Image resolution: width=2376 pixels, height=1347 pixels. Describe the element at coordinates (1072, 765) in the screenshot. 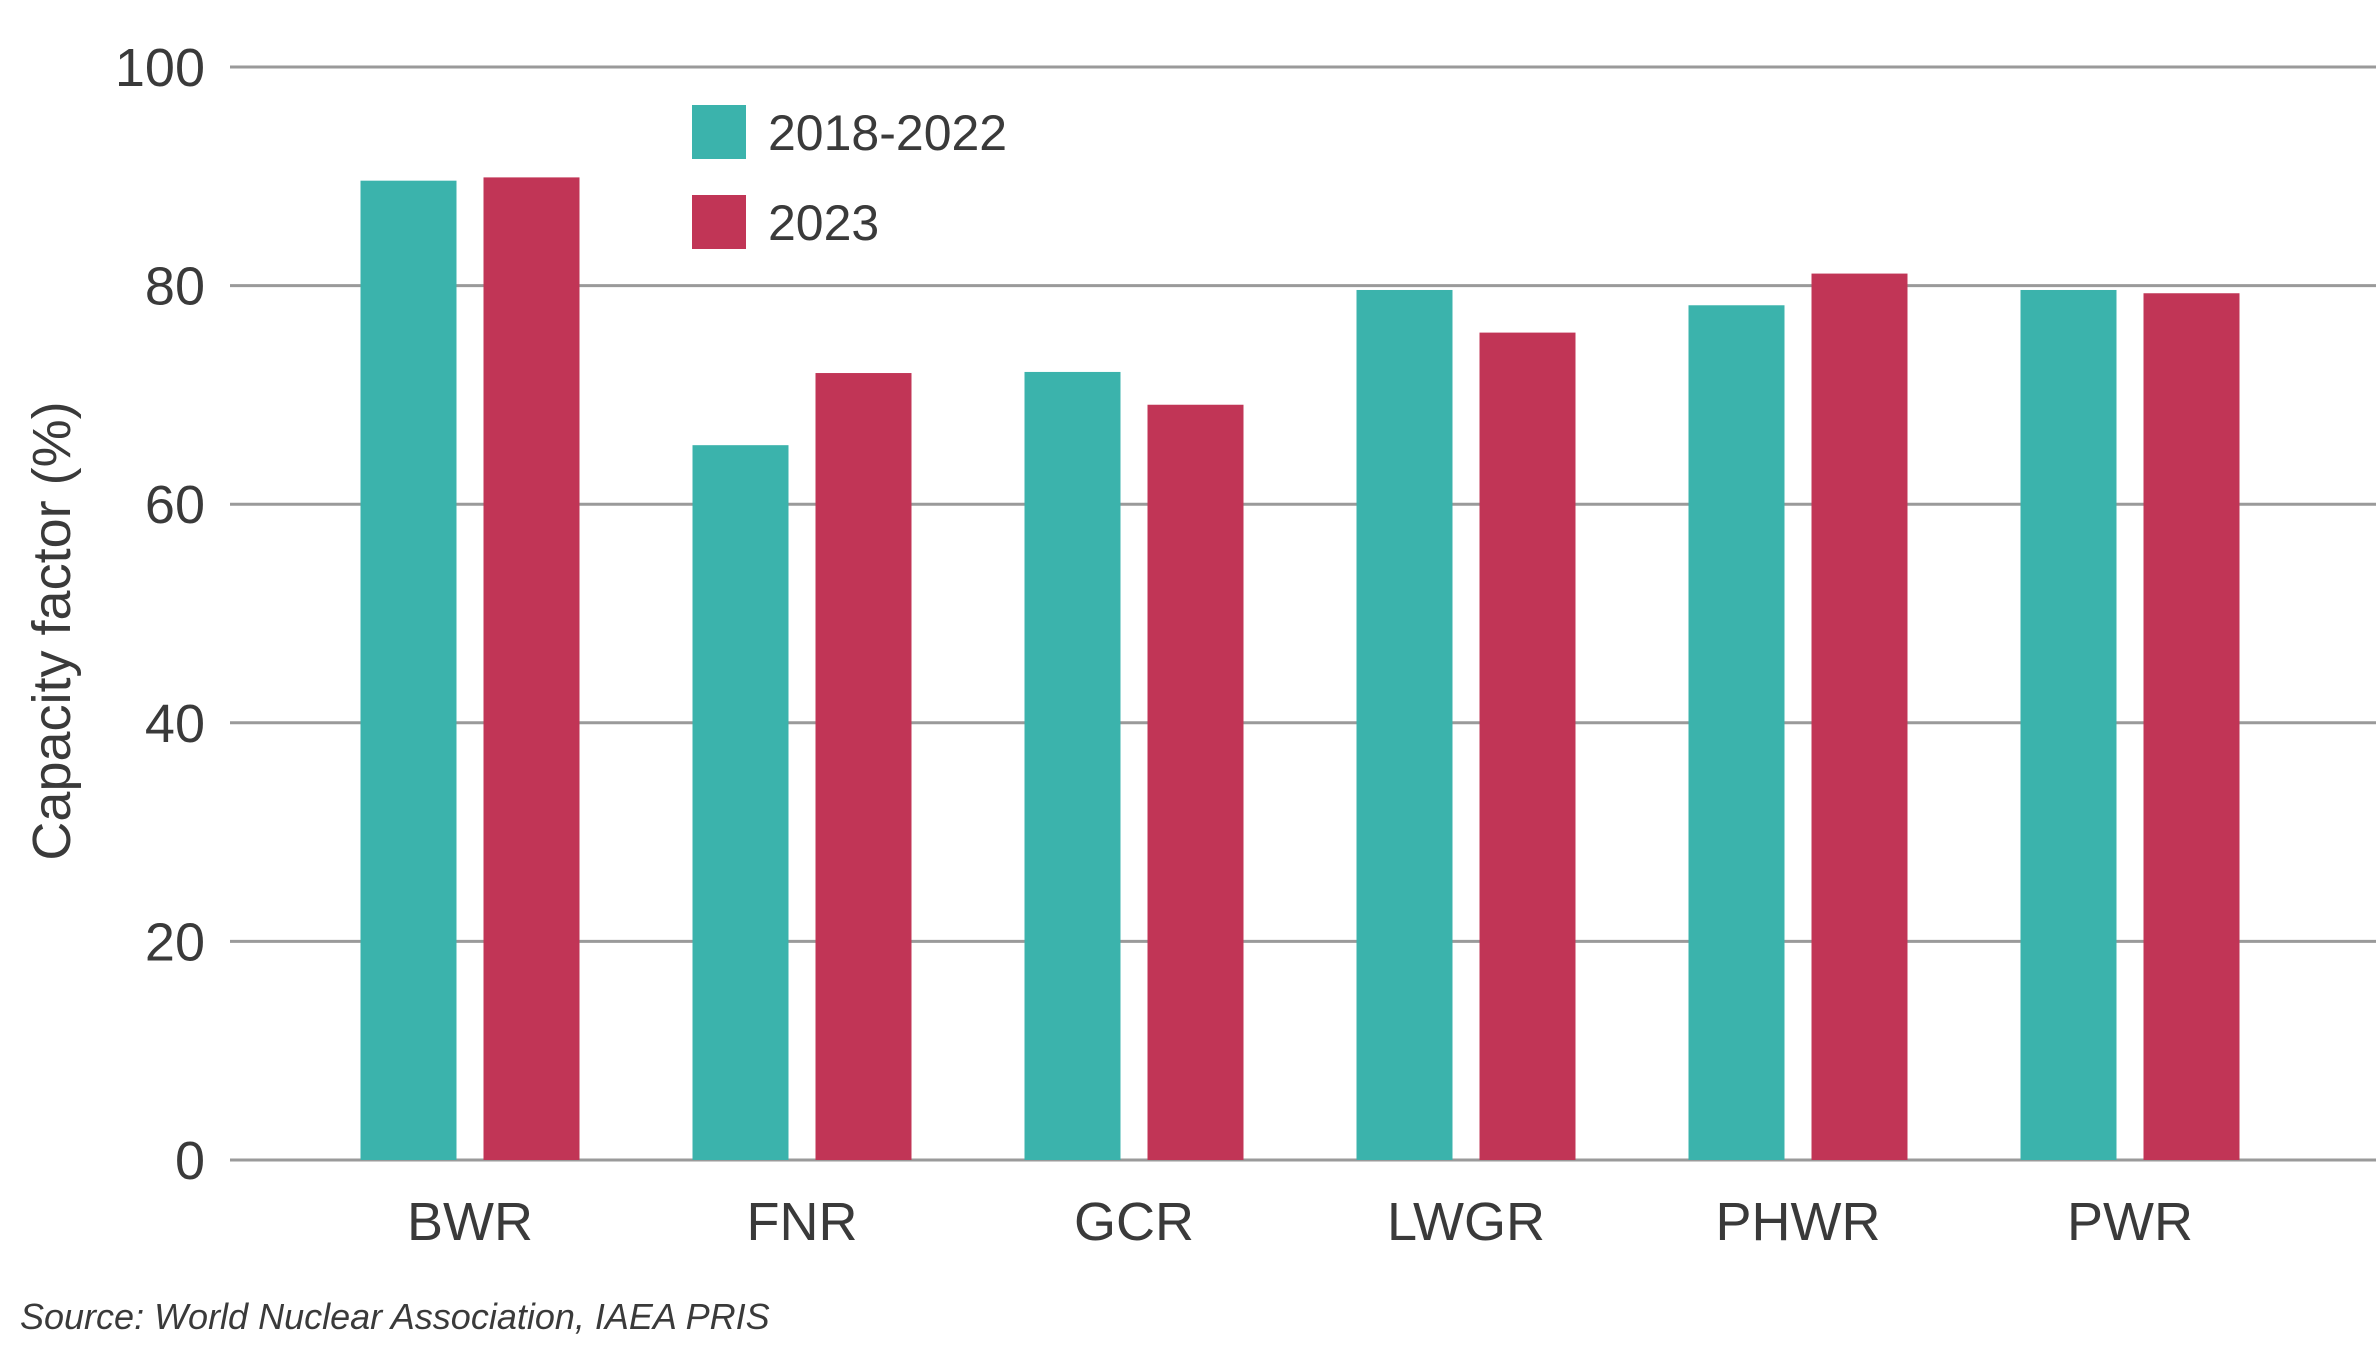

I see `bar-gcr-2018-2022` at that location.